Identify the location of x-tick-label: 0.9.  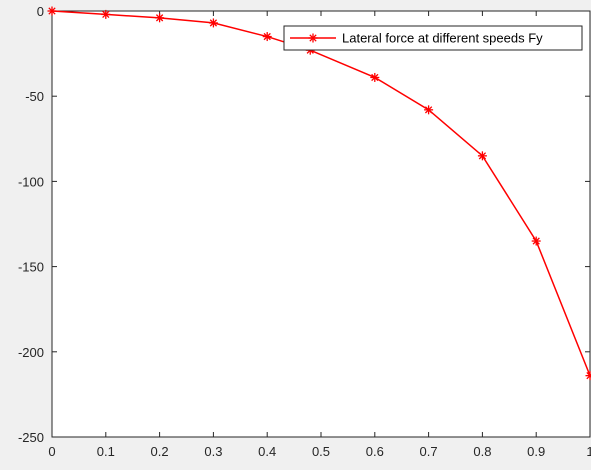
(536, 451).